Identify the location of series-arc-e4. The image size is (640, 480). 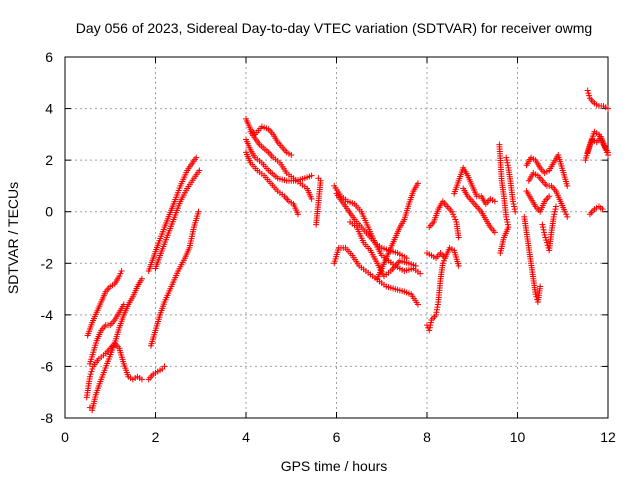
(474, 185).